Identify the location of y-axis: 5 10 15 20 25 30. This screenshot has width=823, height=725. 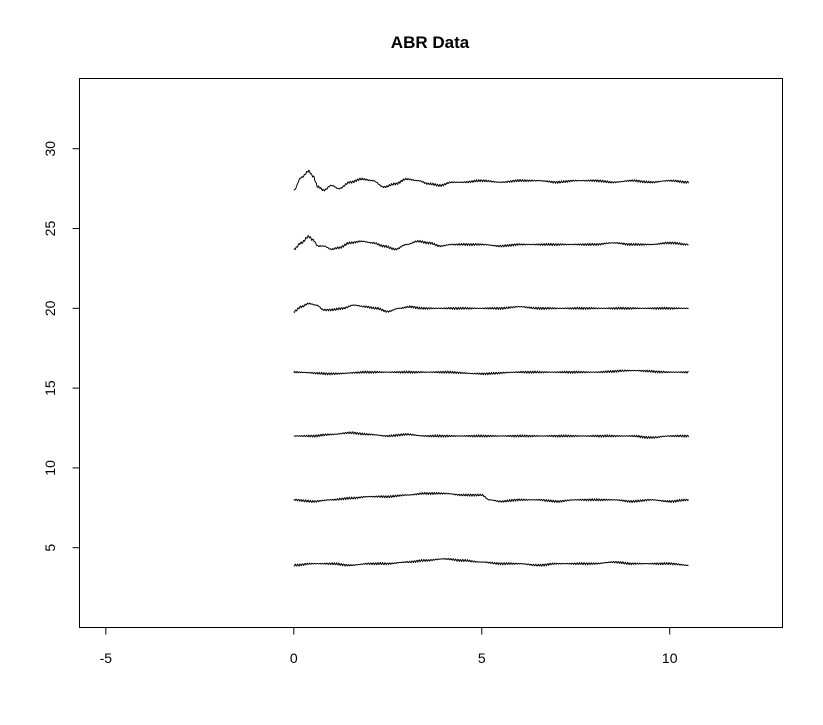
(61, 346).